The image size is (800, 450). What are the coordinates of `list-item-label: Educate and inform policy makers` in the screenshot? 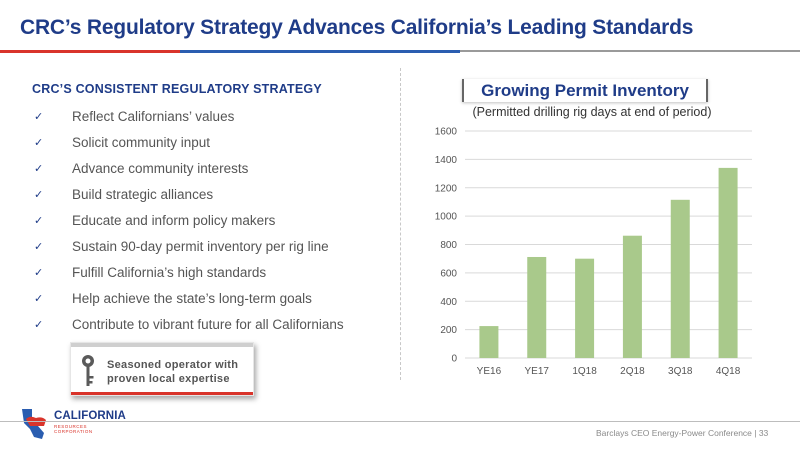 It's located at (174, 220).